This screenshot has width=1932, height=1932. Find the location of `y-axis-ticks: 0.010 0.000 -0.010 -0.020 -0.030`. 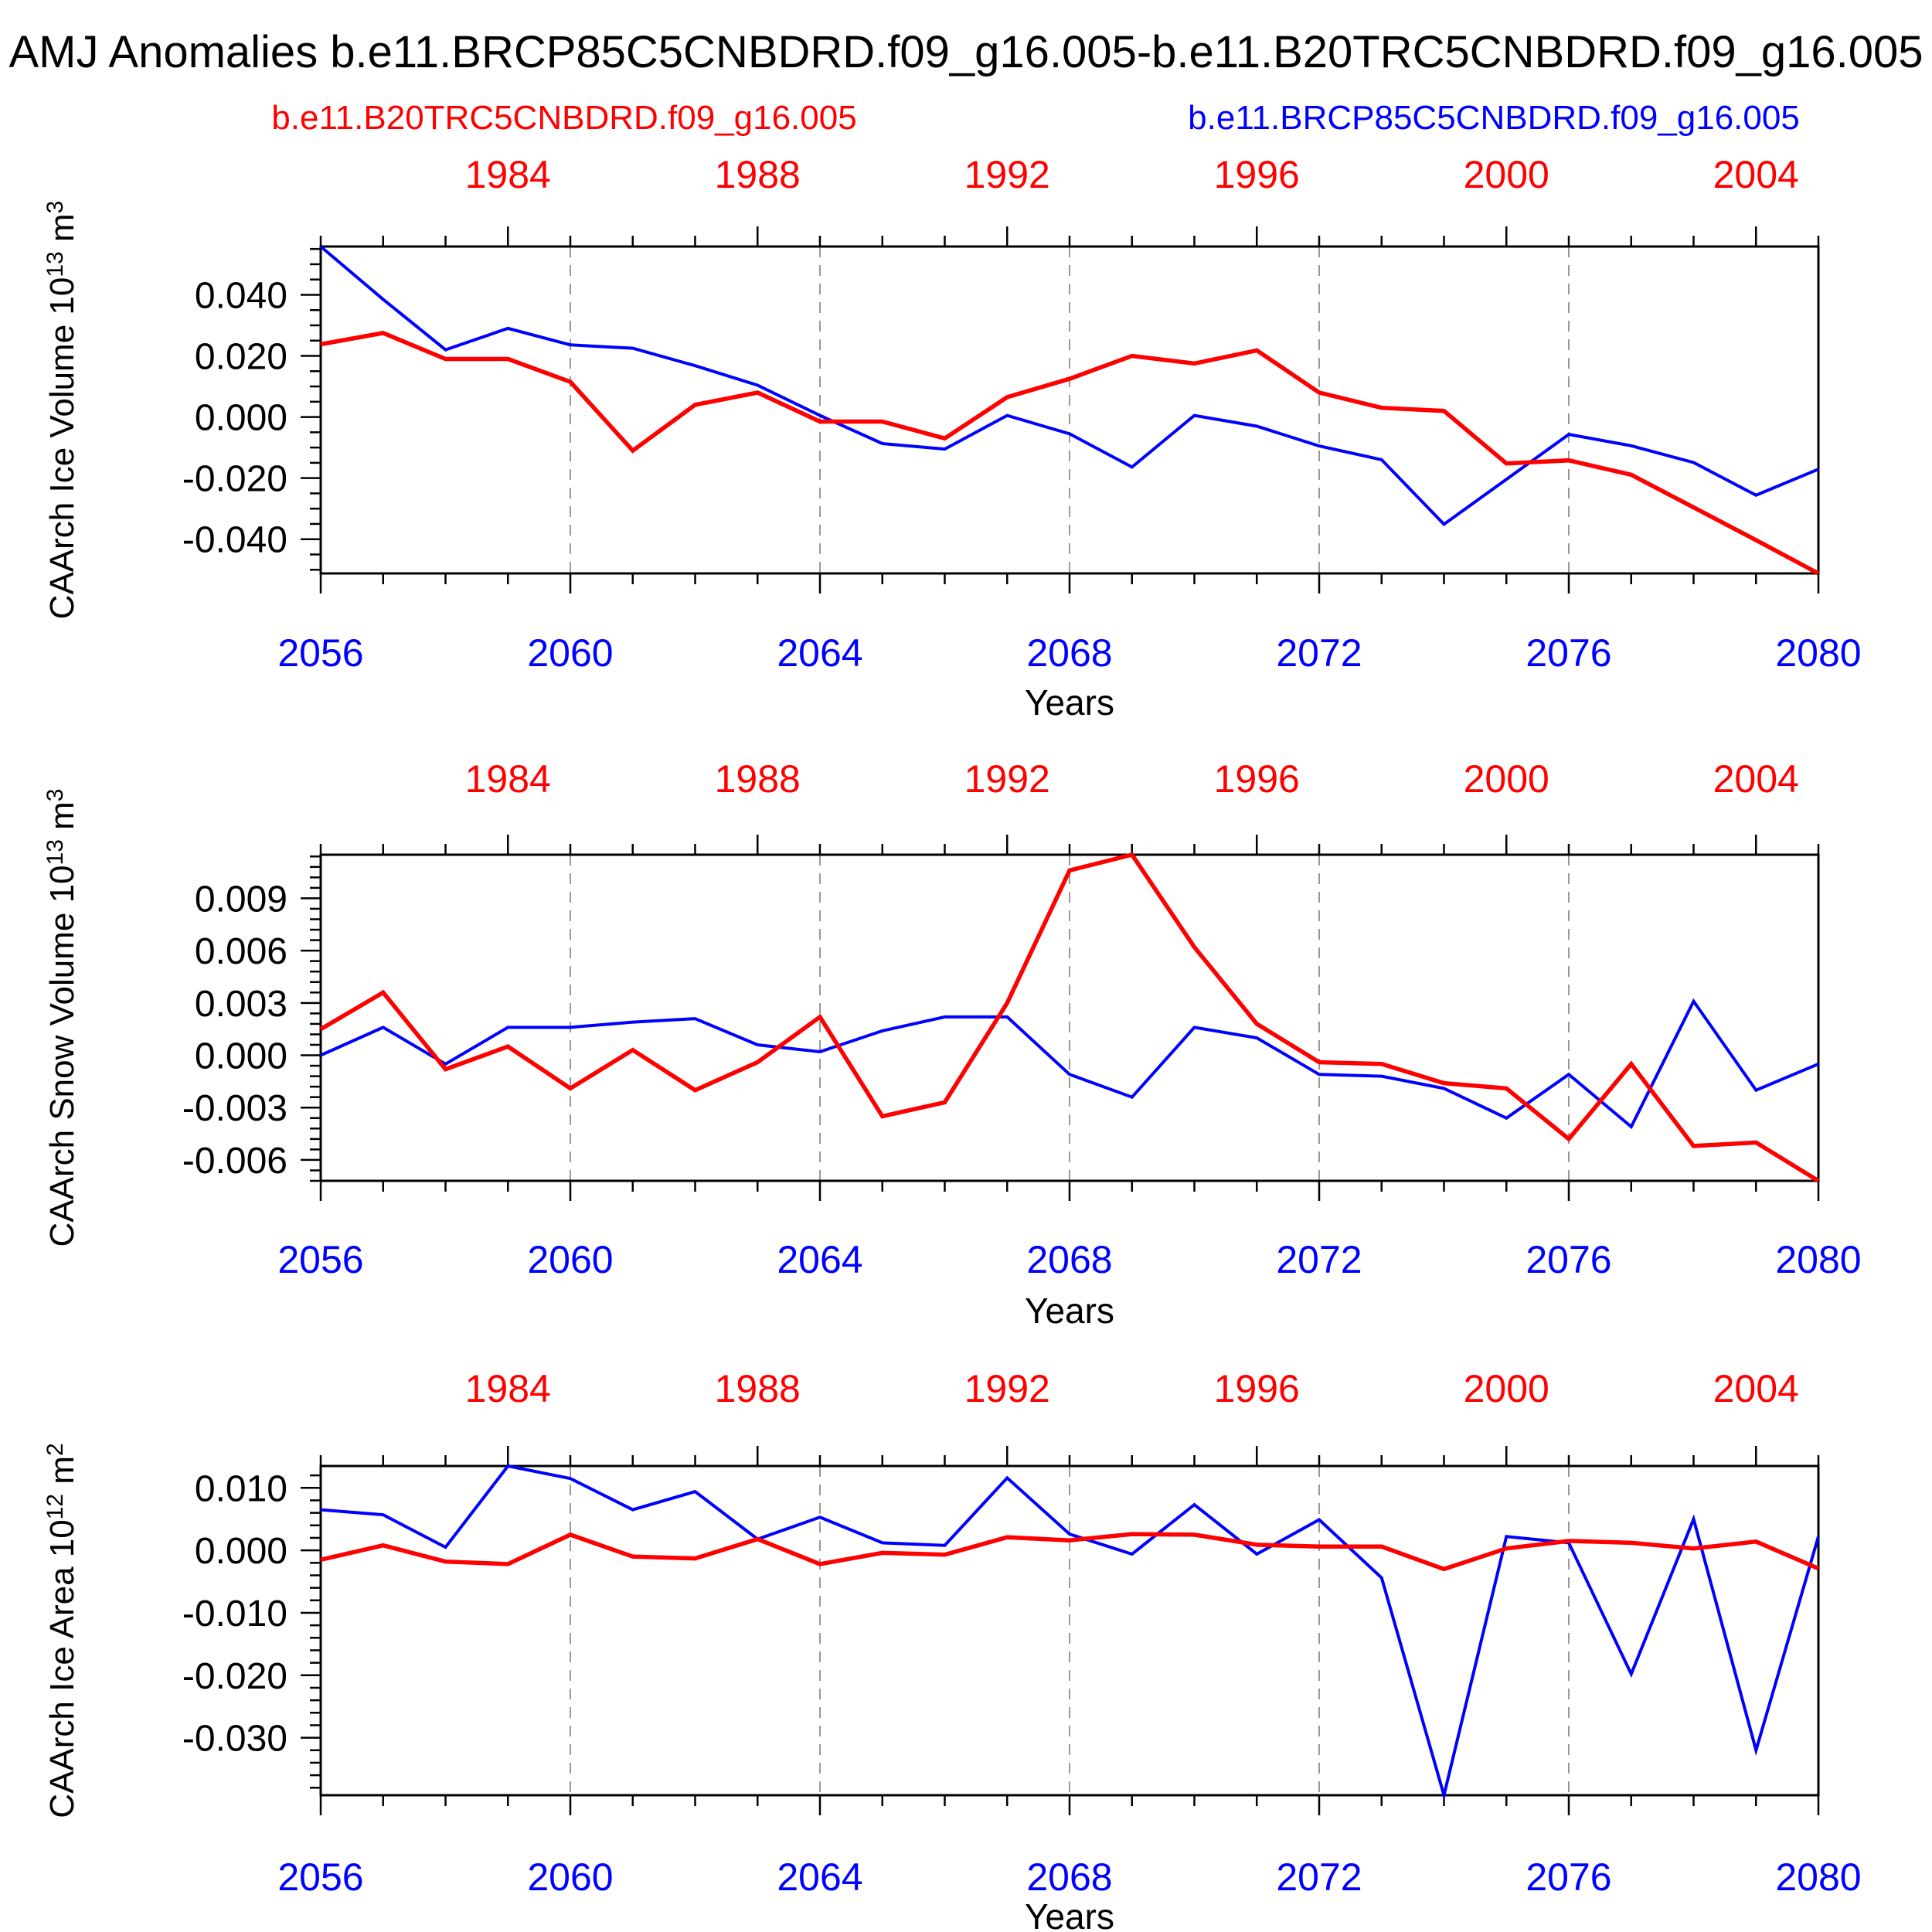

y-axis-ticks: 0.010 0.000 -0.010 -0.020 -0.030 is located at coordinates (252, 1628).